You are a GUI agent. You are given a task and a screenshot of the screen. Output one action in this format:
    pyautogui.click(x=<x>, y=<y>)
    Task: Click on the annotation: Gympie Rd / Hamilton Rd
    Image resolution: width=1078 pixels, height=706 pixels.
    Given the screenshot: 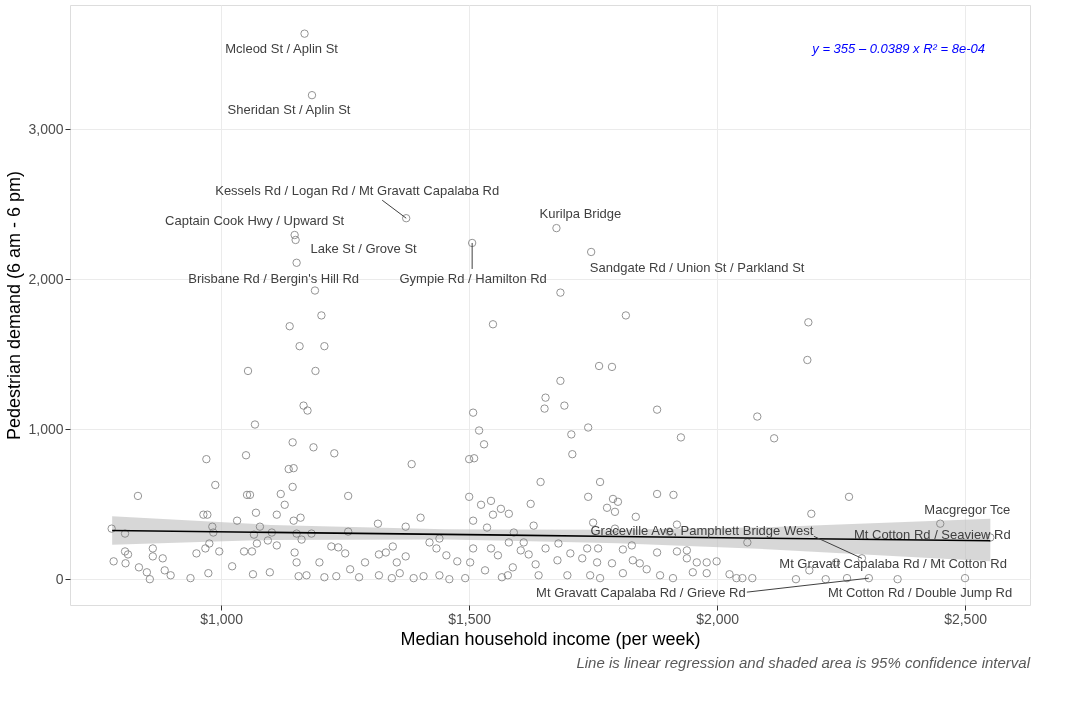 What is the action you would take?
    pyautogui.click(x=473, y=278)
    